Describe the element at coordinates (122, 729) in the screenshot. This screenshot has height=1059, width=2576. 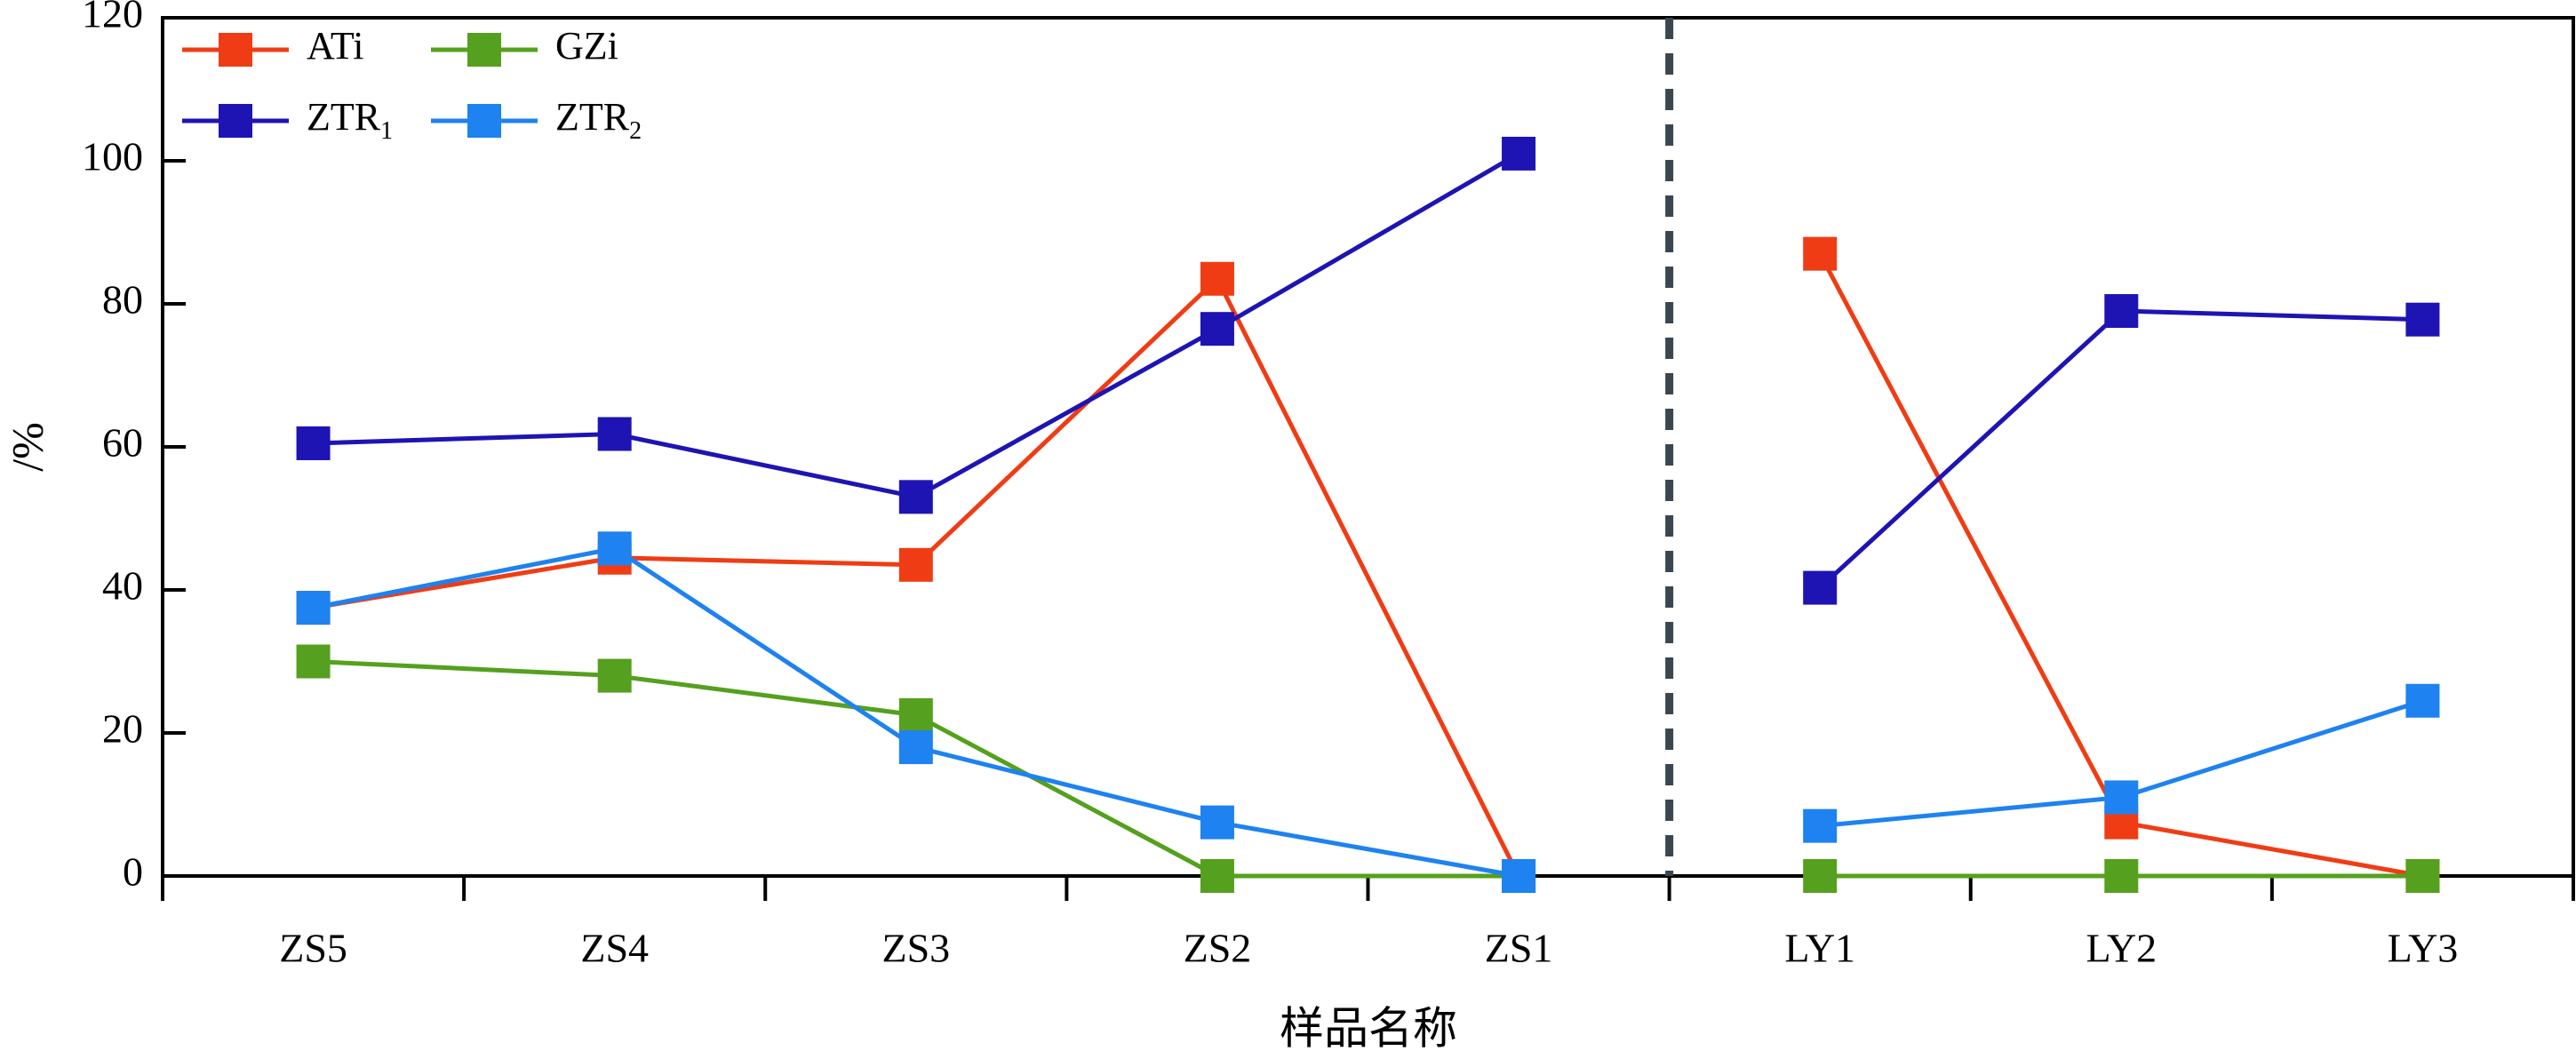
I see `y-tick-label: 20` at that location.